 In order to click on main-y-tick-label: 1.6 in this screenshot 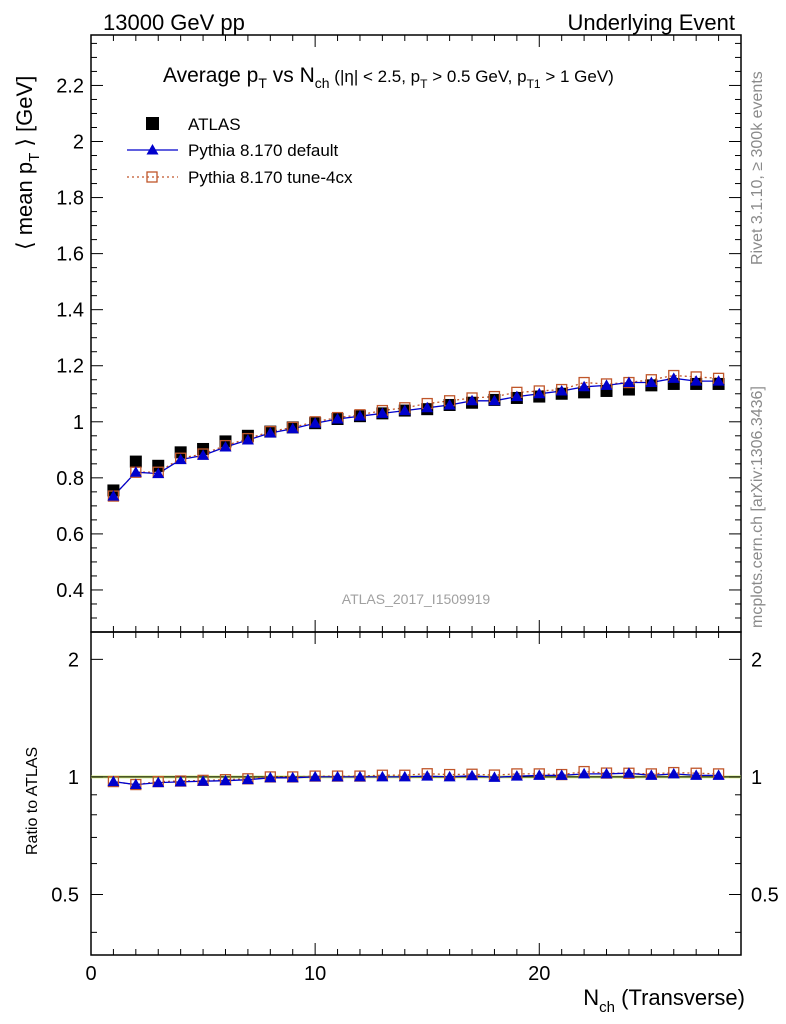, I will do `click(70, 255)`.